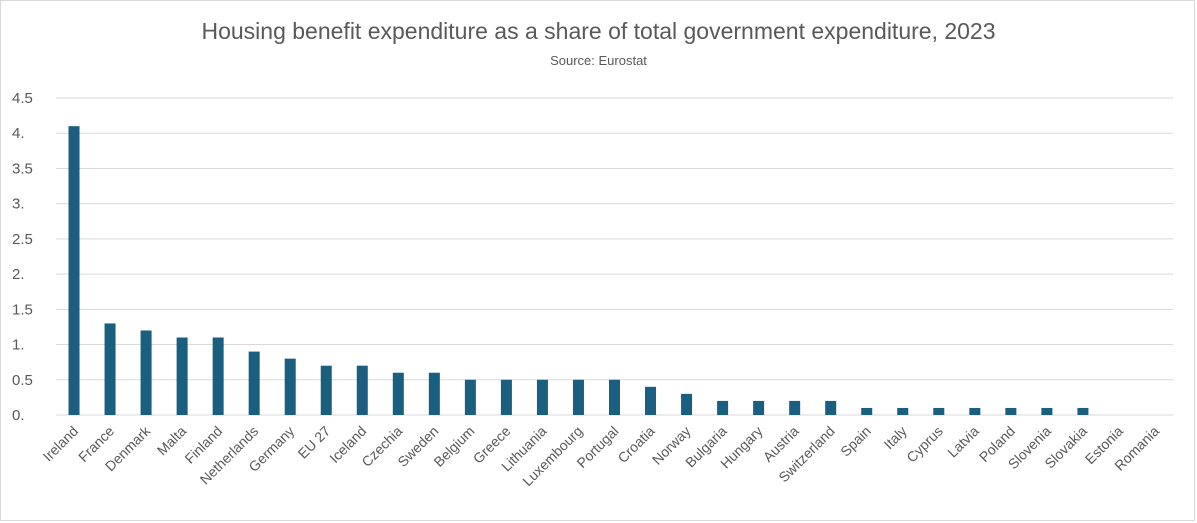 This screenshot has height=523, width=1197. Describe the element at coordinates (506, 397) in the screenshot. I see `bar-greece` at that location.